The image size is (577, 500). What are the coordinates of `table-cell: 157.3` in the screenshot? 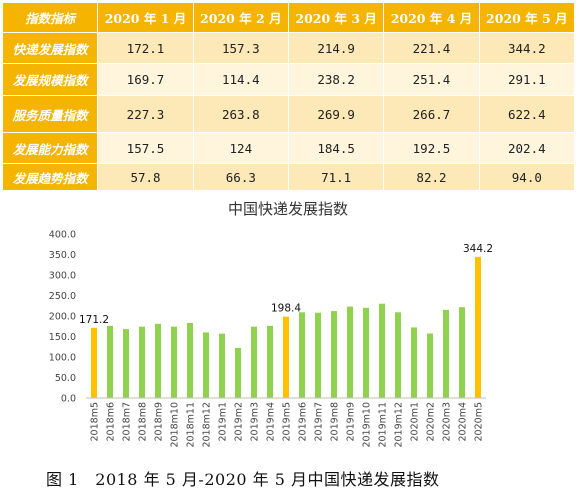 It's located at (240, 48).